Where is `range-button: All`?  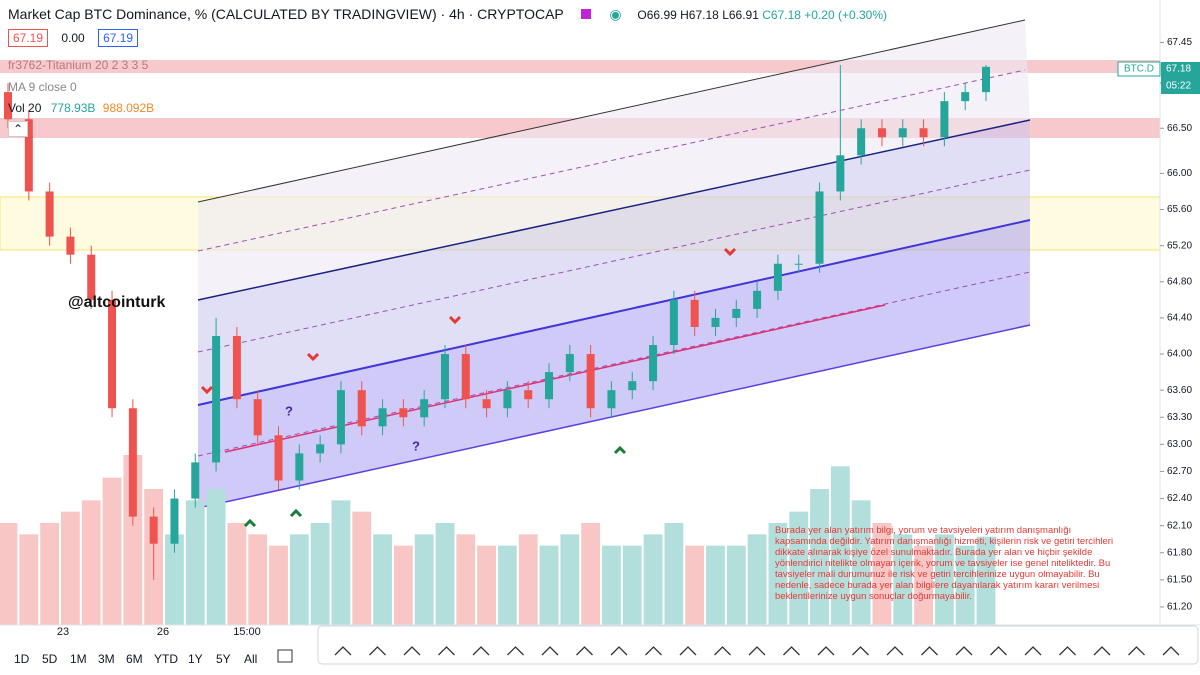
range-button: All is located at coordinates (251, 659).